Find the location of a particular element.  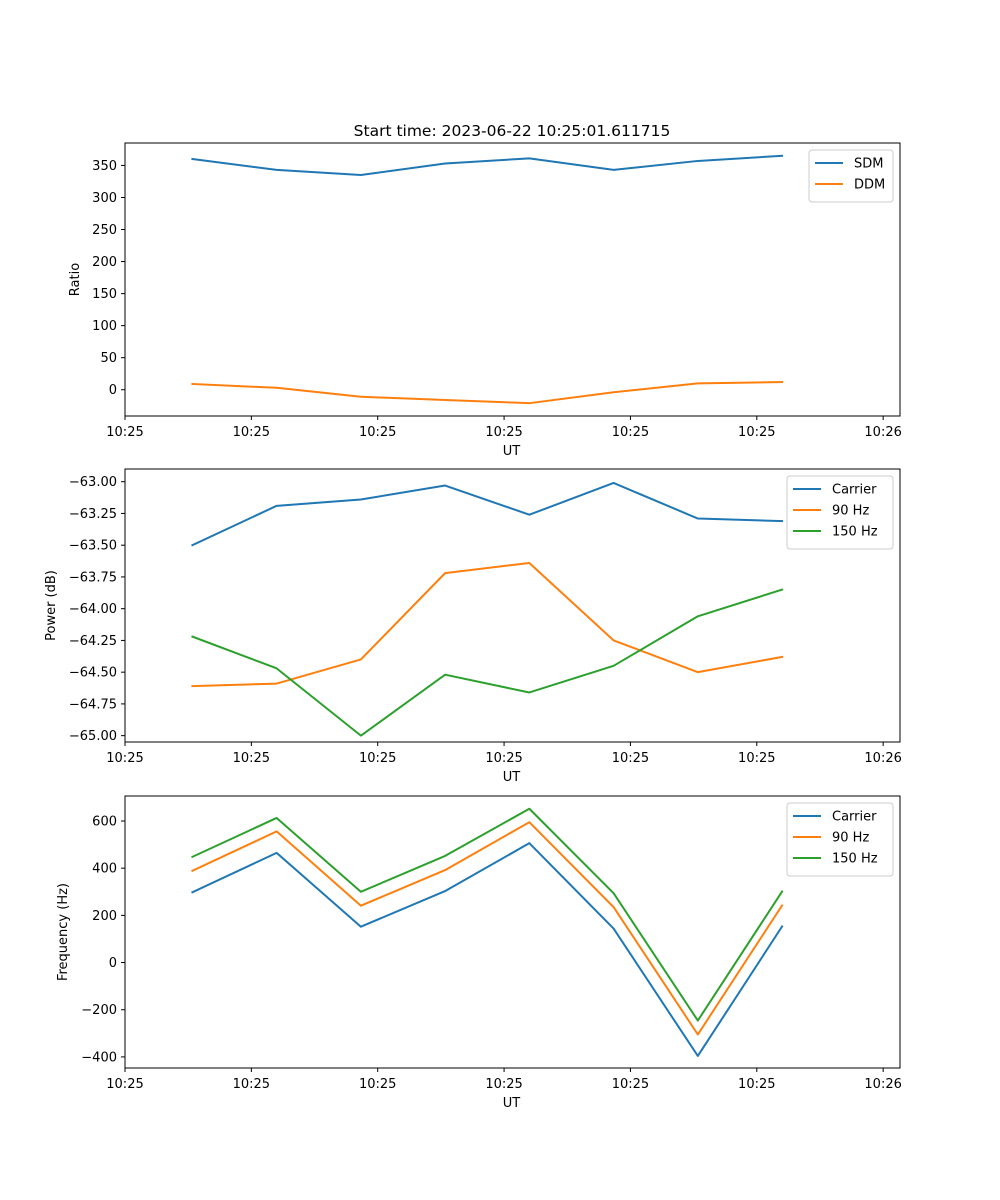

ratio-series-line-ddm is located at coordinates (487, 393).